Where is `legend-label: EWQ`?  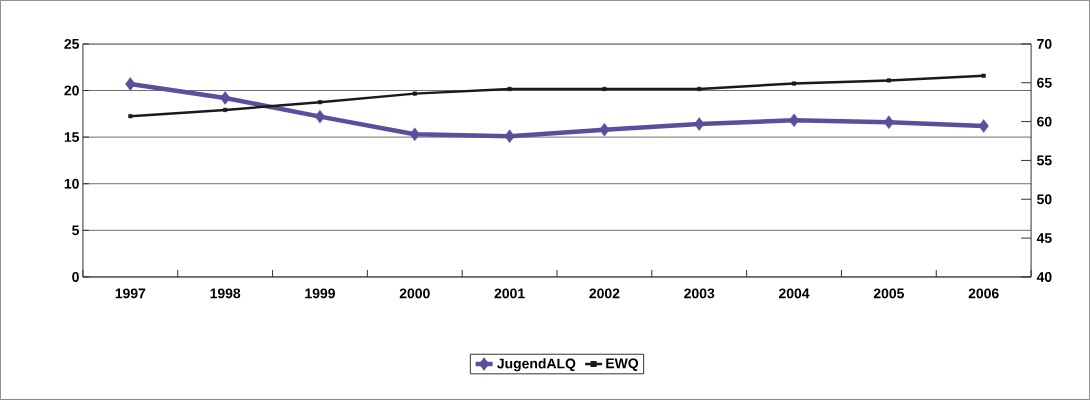 legend-label: EWQ is located at coordinates (622, 364).